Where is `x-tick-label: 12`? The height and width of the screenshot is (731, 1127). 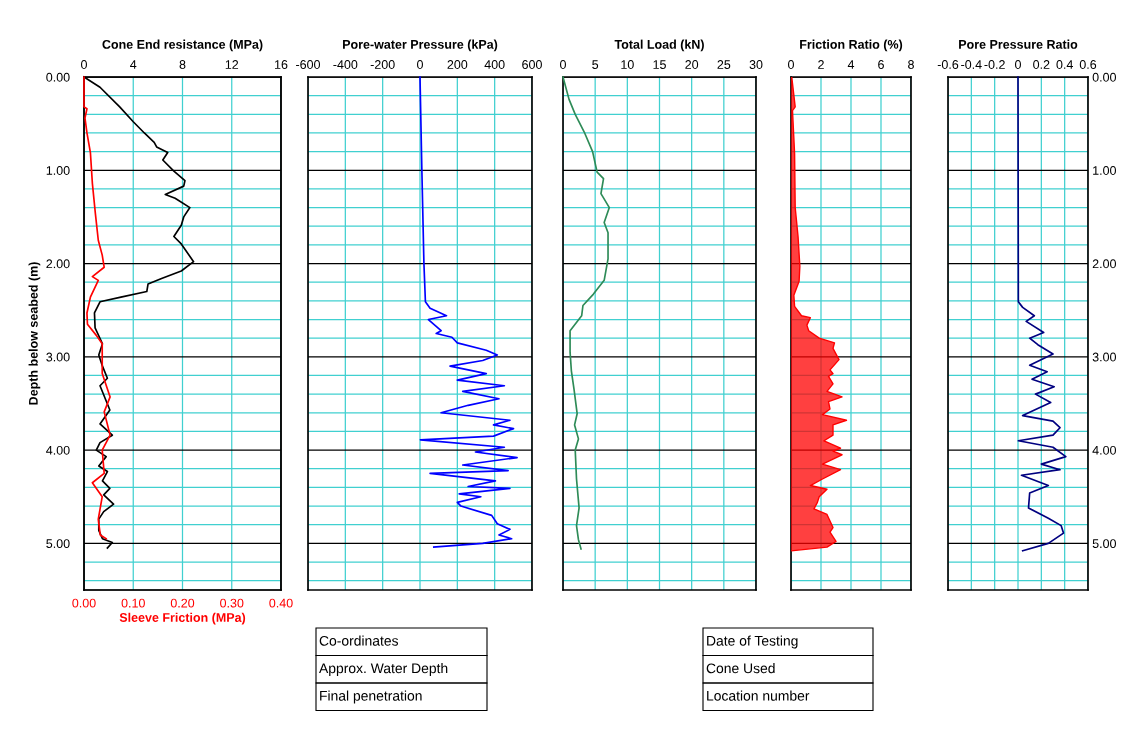
x-tick-label: 12 is located at coordinates (232, 64).